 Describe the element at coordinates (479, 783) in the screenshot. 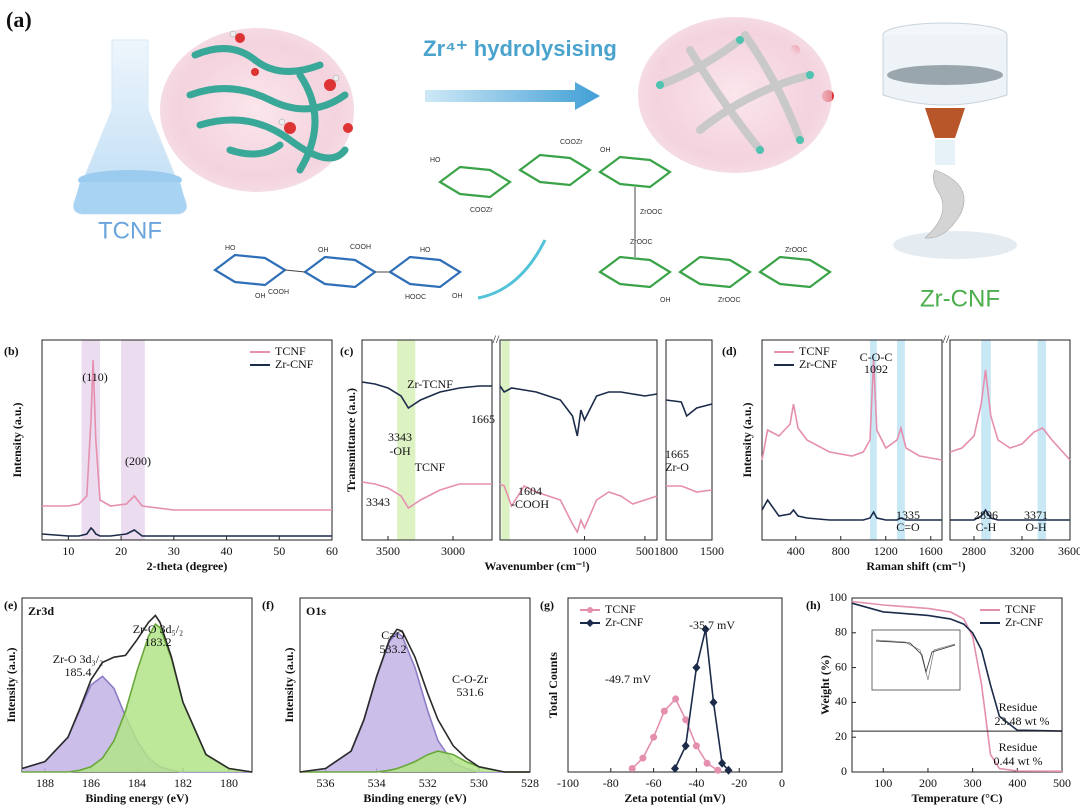

I see `x-tick-label: 530` at that location.